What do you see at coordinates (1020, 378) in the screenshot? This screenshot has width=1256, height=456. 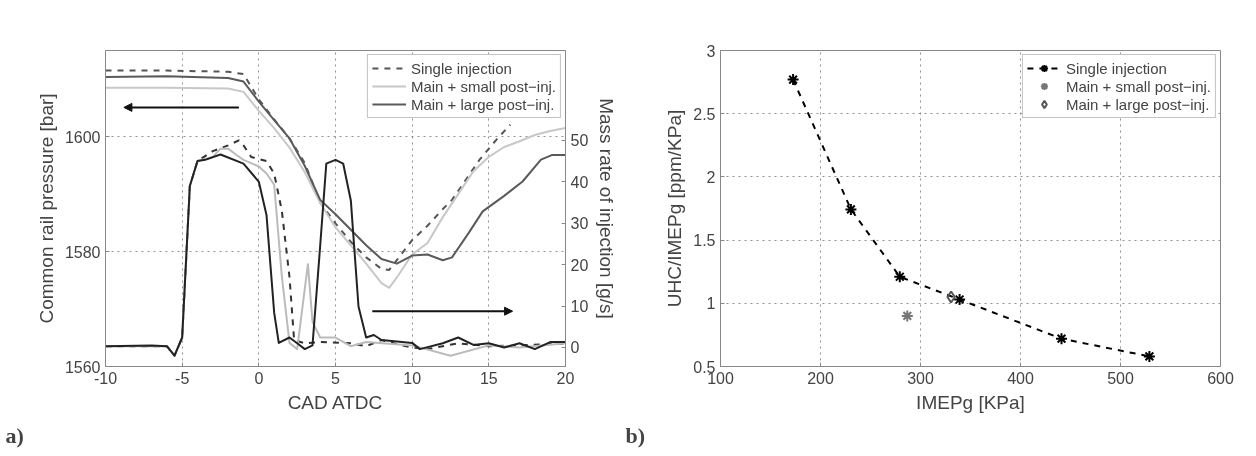 I see `x-tick-label: 400` at bounding box center [1020, 378].